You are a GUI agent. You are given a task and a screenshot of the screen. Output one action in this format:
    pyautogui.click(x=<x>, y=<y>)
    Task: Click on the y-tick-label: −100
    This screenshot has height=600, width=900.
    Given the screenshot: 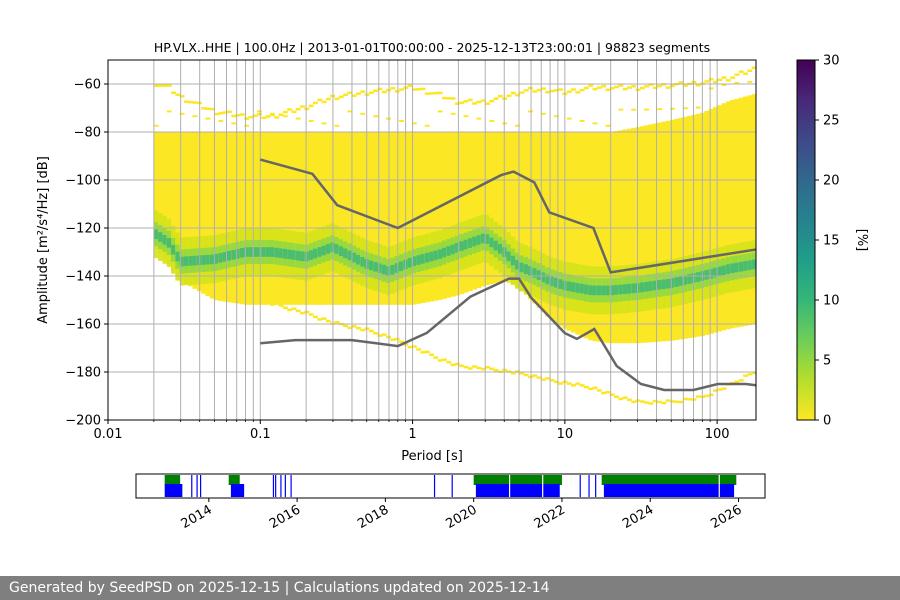 What is the action you would take?
    pyautogui.click(x=83, y=181)
    